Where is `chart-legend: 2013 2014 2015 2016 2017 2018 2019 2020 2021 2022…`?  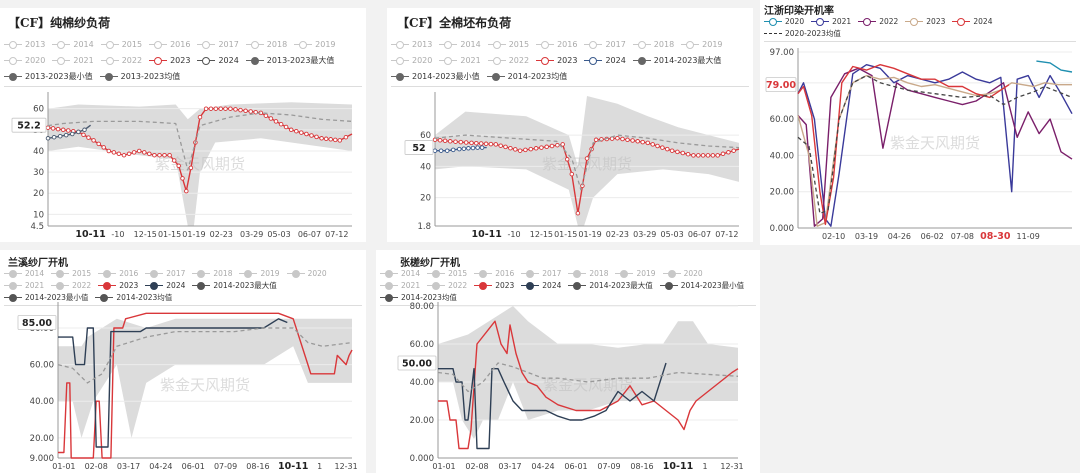
chart-legend: 2013 2014 2015 2016 2017 2018 2019 2020 2021 2022… is located at coordinates (183, 62).